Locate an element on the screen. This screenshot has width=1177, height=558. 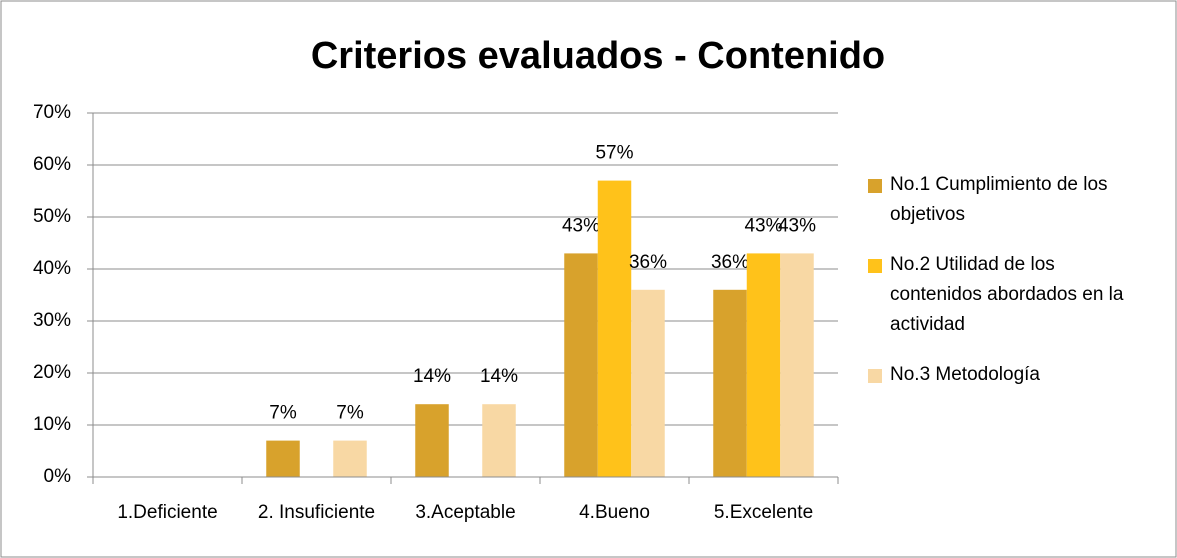
y-tick-label: 10% is located at coordinates (52, 424).